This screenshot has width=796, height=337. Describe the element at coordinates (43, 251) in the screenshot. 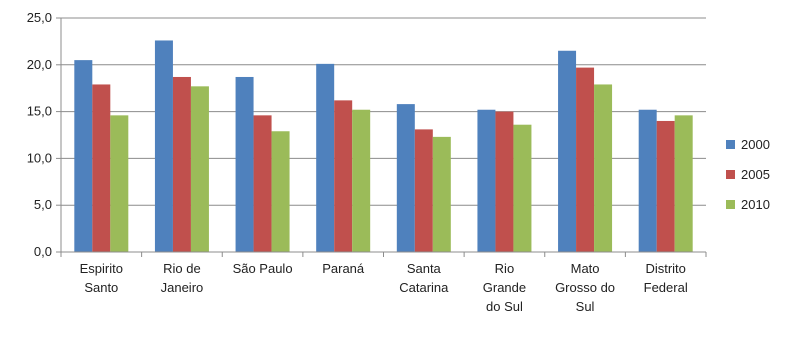

I see `y-tick-label: 0,0` at that location.